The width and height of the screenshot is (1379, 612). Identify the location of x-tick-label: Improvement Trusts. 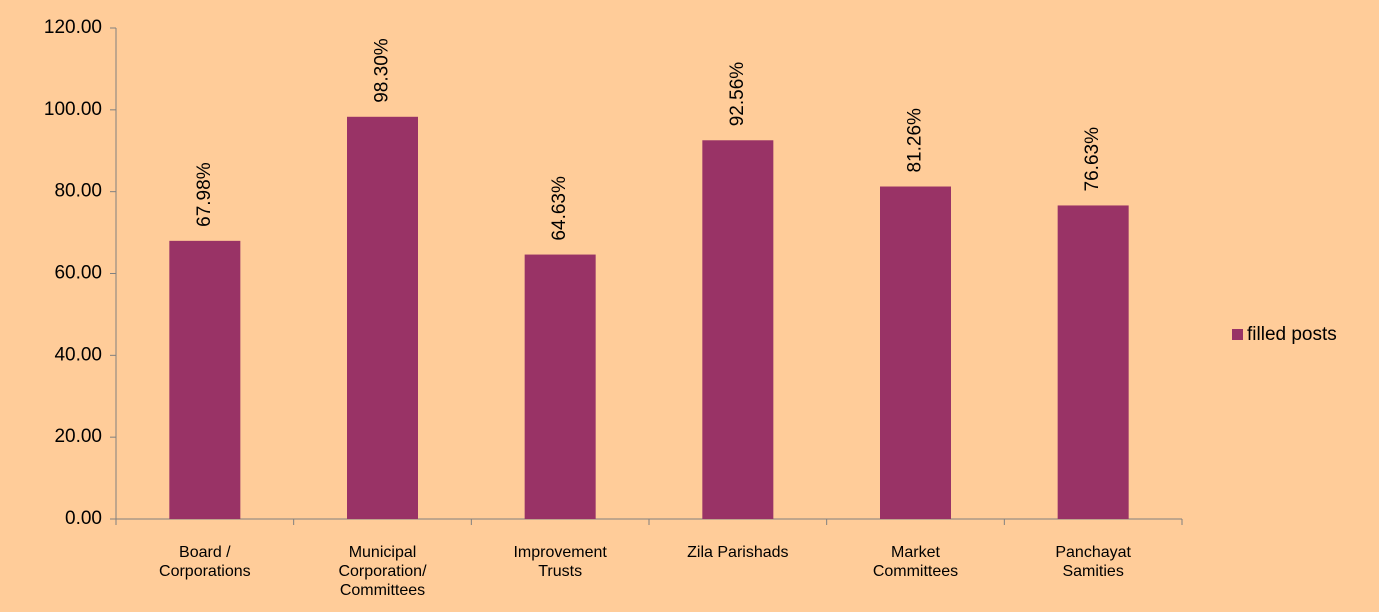
(560, 562).